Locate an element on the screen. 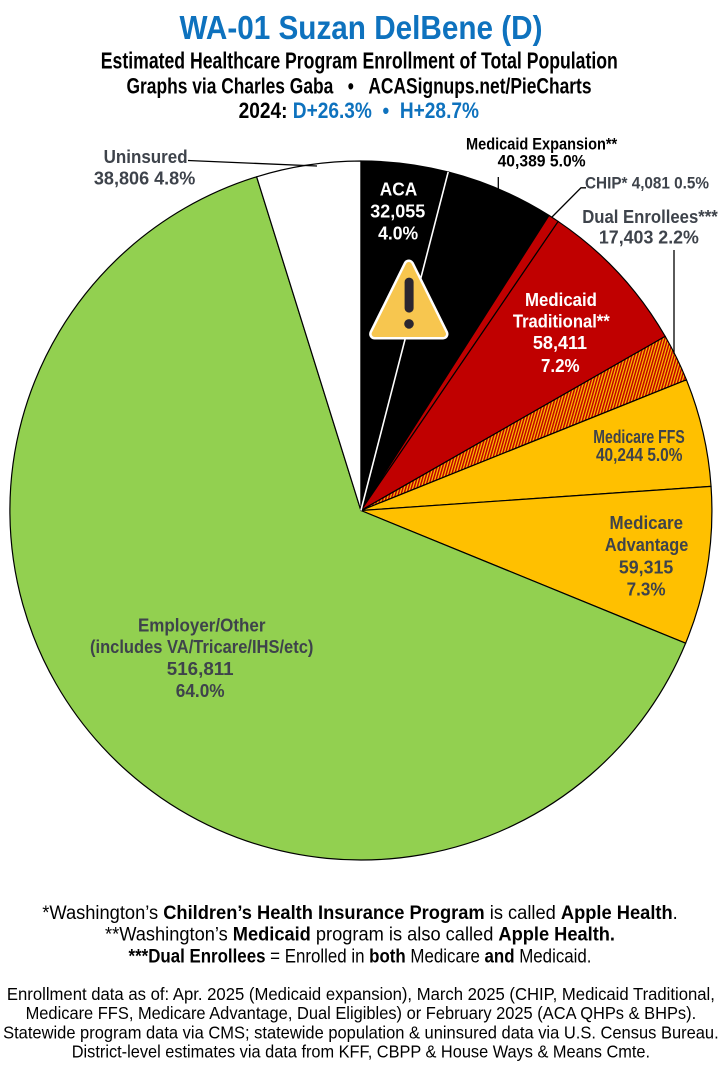  svg-text: ACA is located at coordinates (399, 189).